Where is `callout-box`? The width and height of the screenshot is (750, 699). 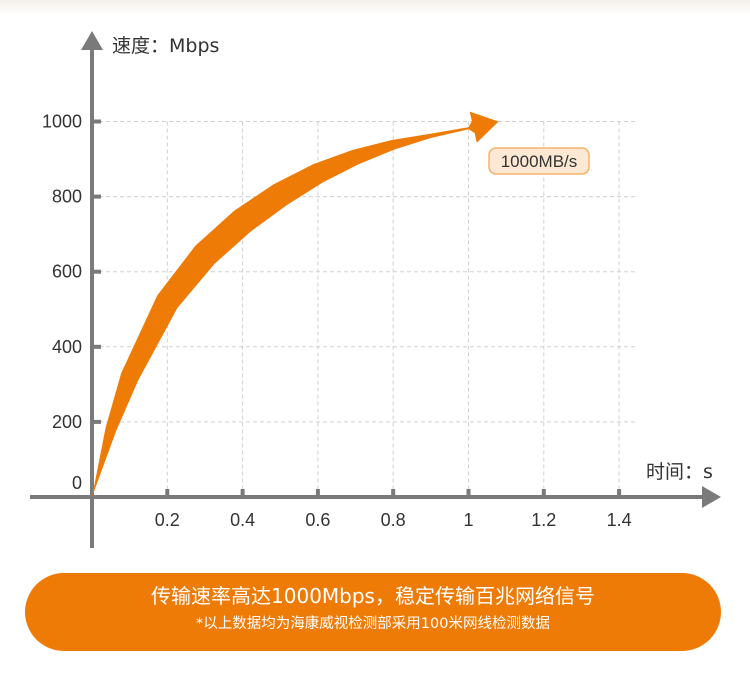 callout-box is located at coordinates (539, 161).